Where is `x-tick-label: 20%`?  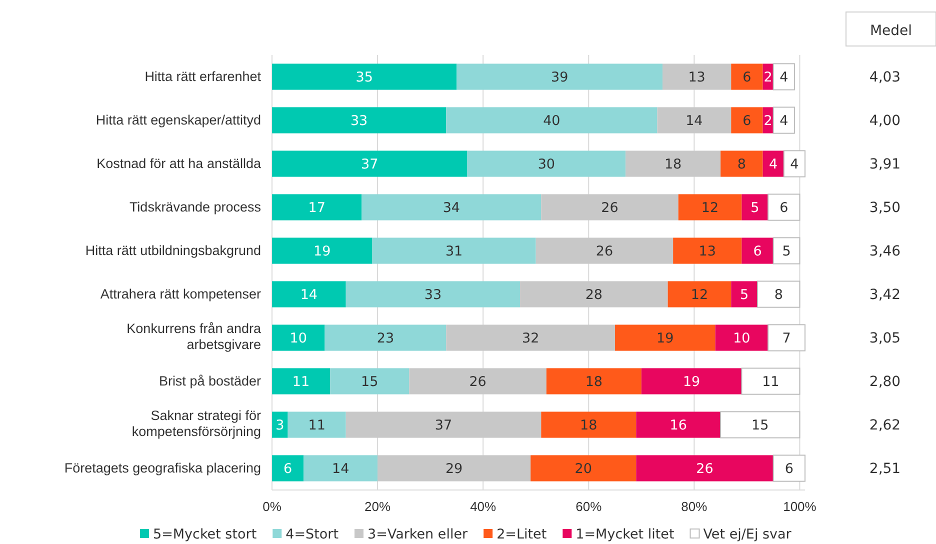 x-tick-label: 20% is located at coordinates (377, 506).